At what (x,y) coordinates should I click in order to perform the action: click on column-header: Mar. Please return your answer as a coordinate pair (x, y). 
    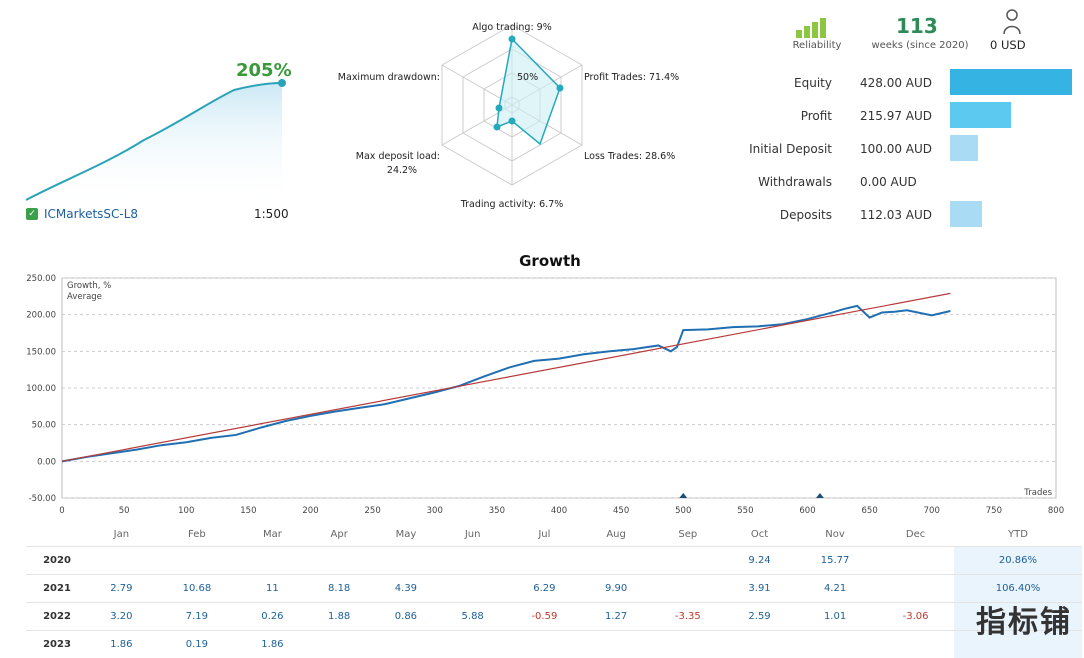
    Looking at the image, I should click on (272, 534).